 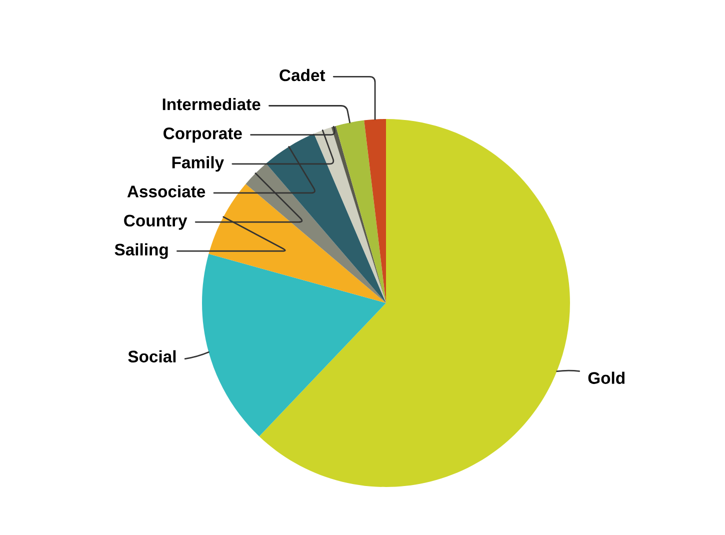 What do you see at coordinates (166, 191) in the screenshot?
I see `slice-label: Associate` at bounding box center [166, 191].